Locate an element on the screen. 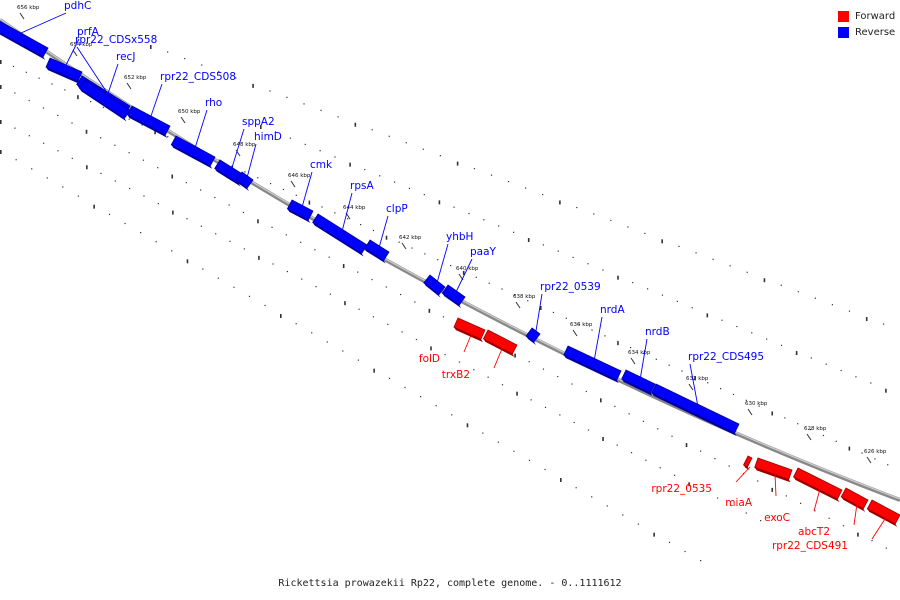 This screenshot has height=600, width=900. gene-leader-miaA is located at coordinates (775, 485).